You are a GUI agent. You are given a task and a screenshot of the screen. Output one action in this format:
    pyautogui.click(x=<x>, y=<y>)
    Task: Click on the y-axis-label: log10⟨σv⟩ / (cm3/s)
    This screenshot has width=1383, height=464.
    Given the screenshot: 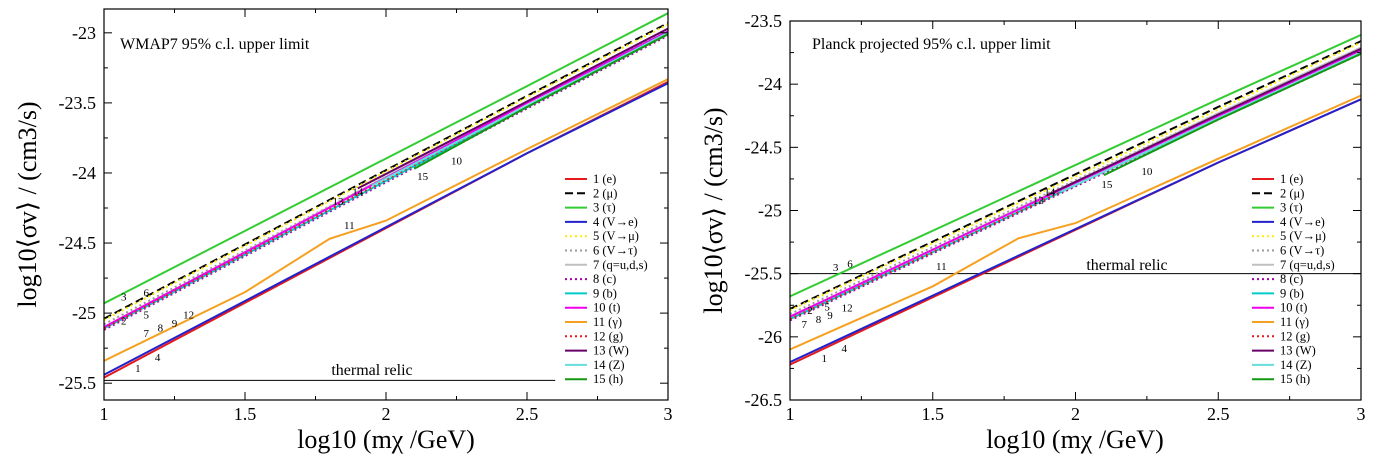 What is the action you would take?
    pyautogui.click(x=713, y=210)
    